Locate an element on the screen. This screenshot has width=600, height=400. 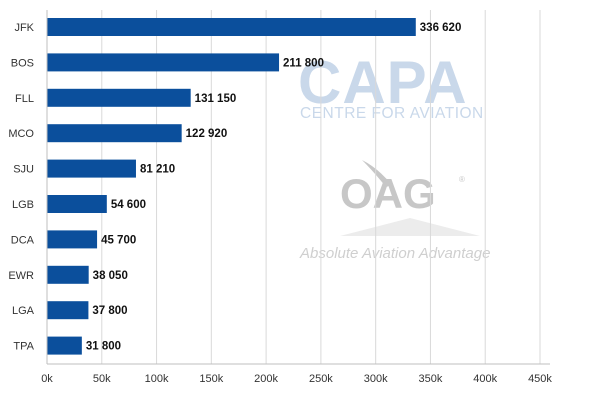
tick-label-50k: 50k is located at coordinates (102, 379).